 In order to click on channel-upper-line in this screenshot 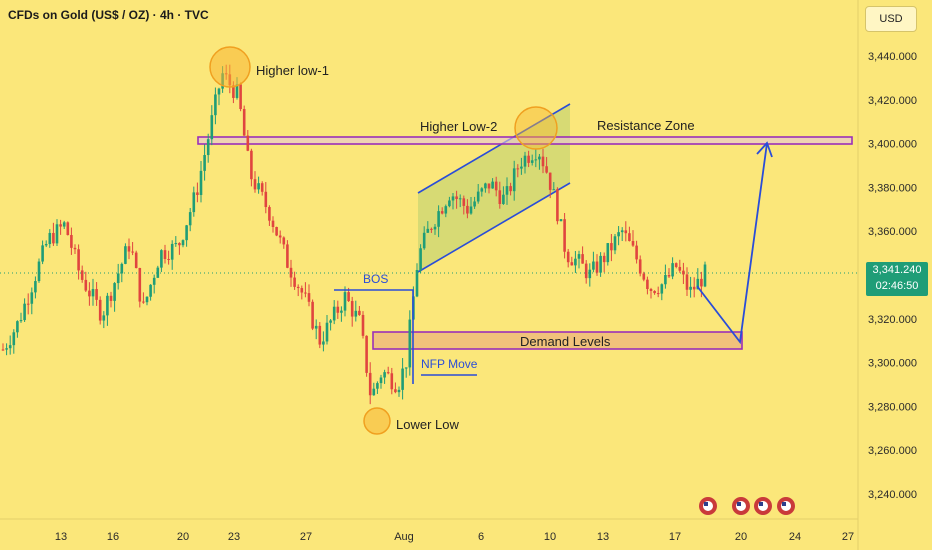, I will do `click(494, 148)`.